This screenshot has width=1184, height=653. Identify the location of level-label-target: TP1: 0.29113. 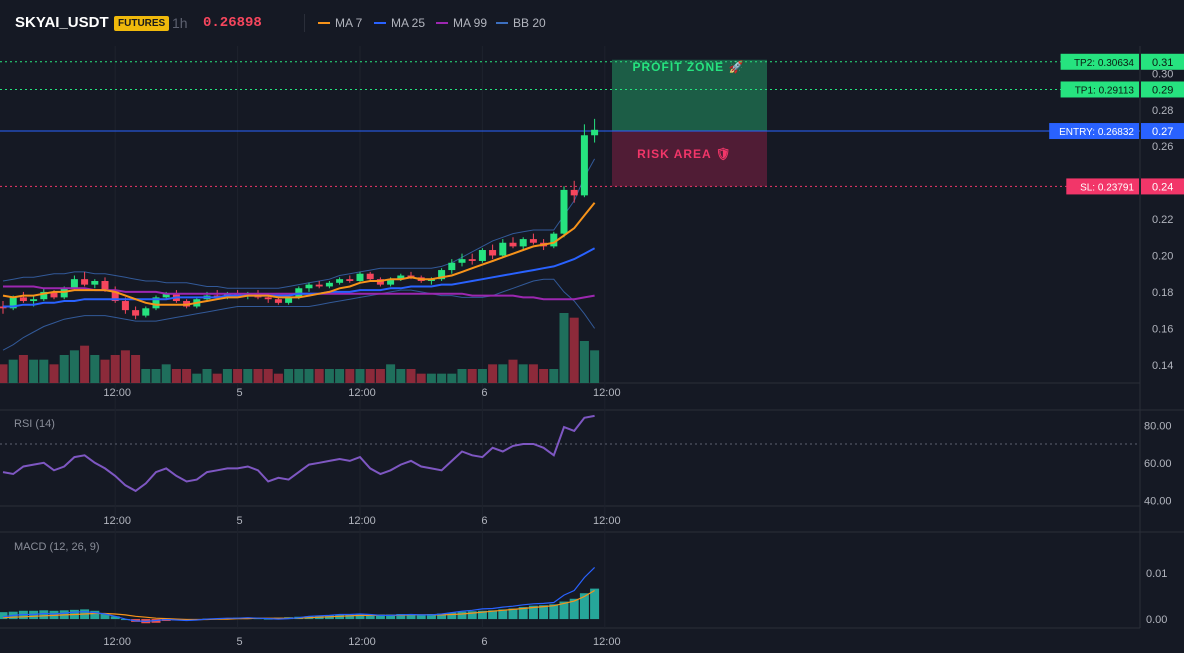
(1105, 90).